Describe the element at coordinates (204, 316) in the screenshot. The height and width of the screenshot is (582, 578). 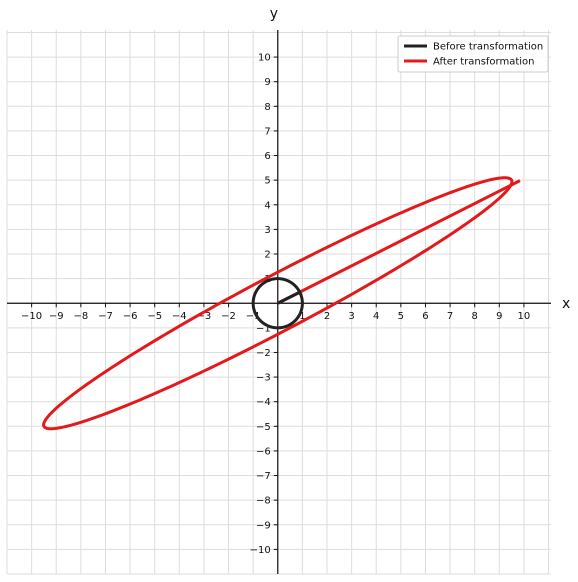
I see `x-tick-label: −3` at that location.